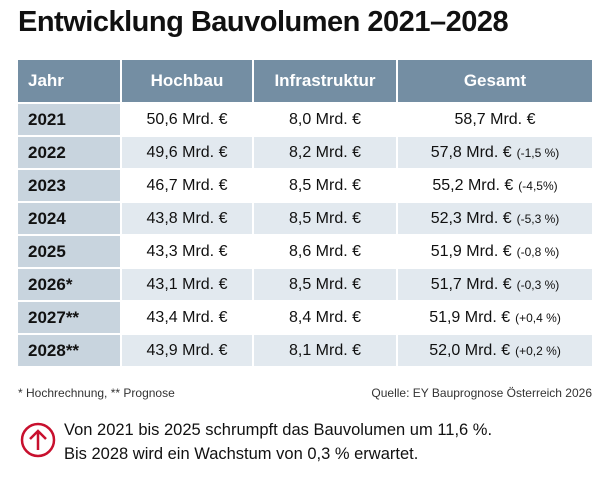 The image size is (609, 480). Describe the element at coordinates (187, 284) in the screenshot. I see `hochbau-cell: 43,1 Mrd. €` at that location.